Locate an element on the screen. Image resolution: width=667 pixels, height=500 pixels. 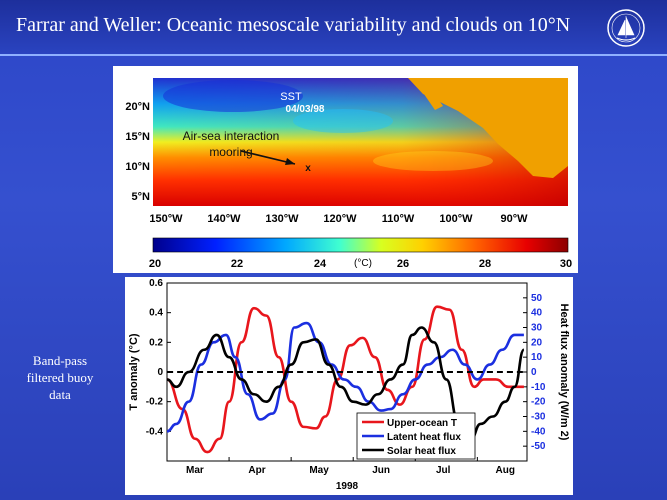
caption-line: filtered buoy is located at coordinates (60, 377).